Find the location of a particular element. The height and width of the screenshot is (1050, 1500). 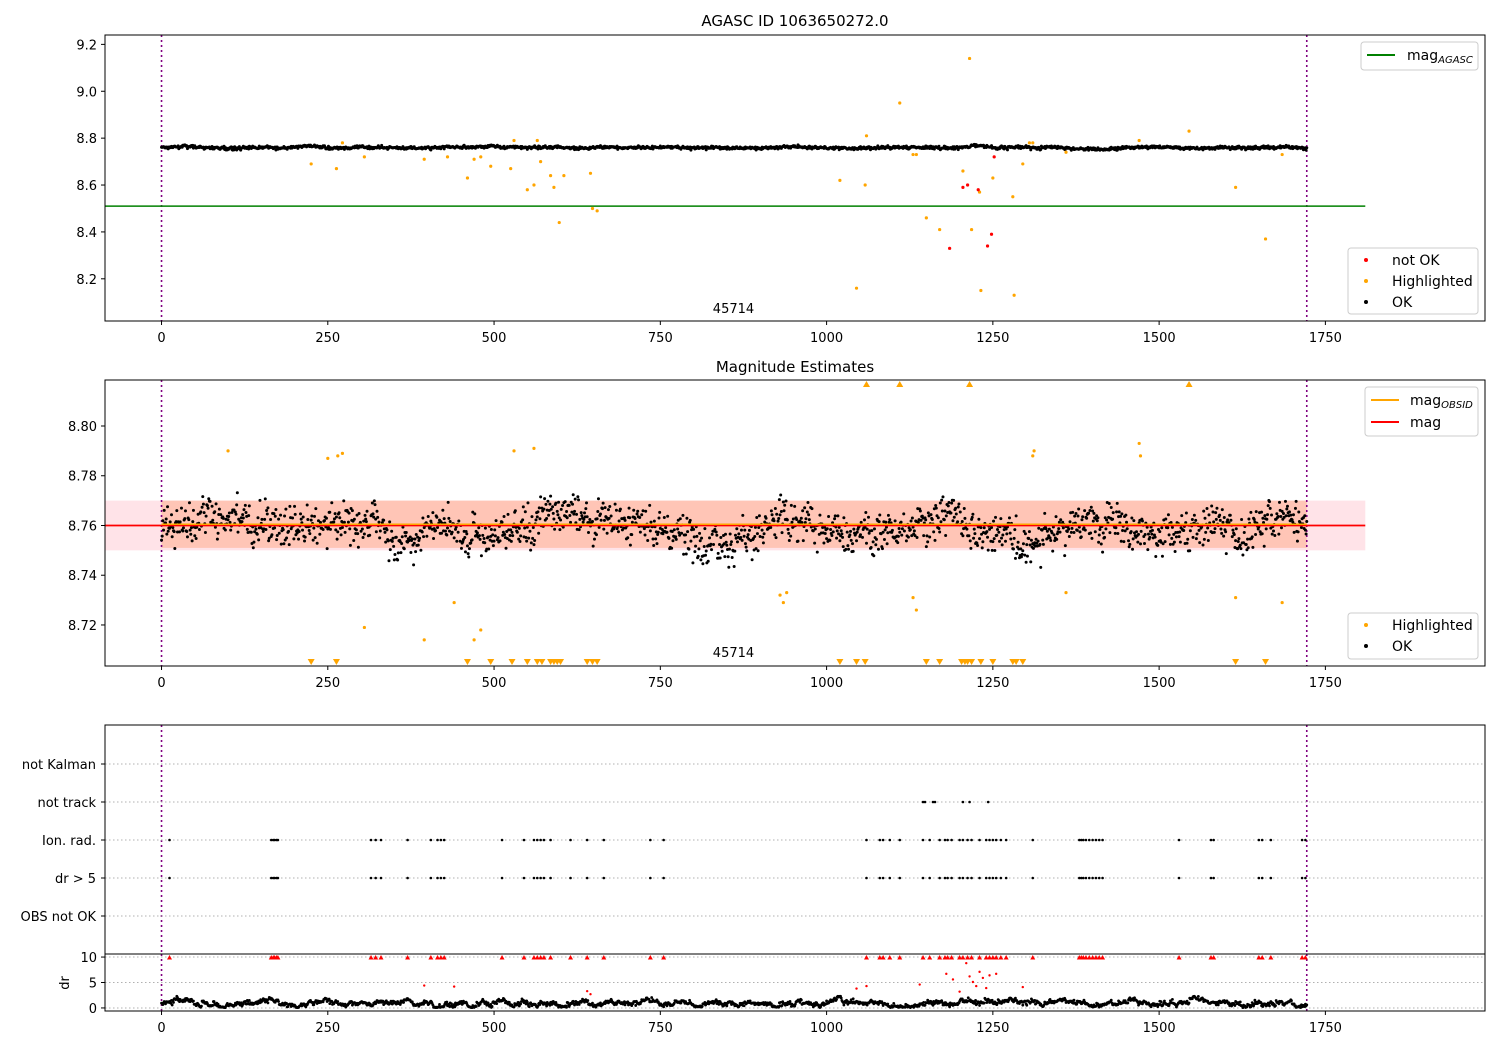

panel2-ytick-label: 8.80 is located at coordinates (82, 427).